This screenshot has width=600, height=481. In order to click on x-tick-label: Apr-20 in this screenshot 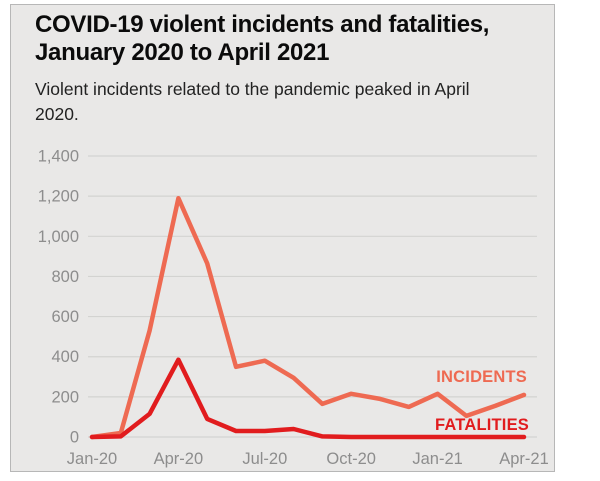, I will do `click(179, 459)`.